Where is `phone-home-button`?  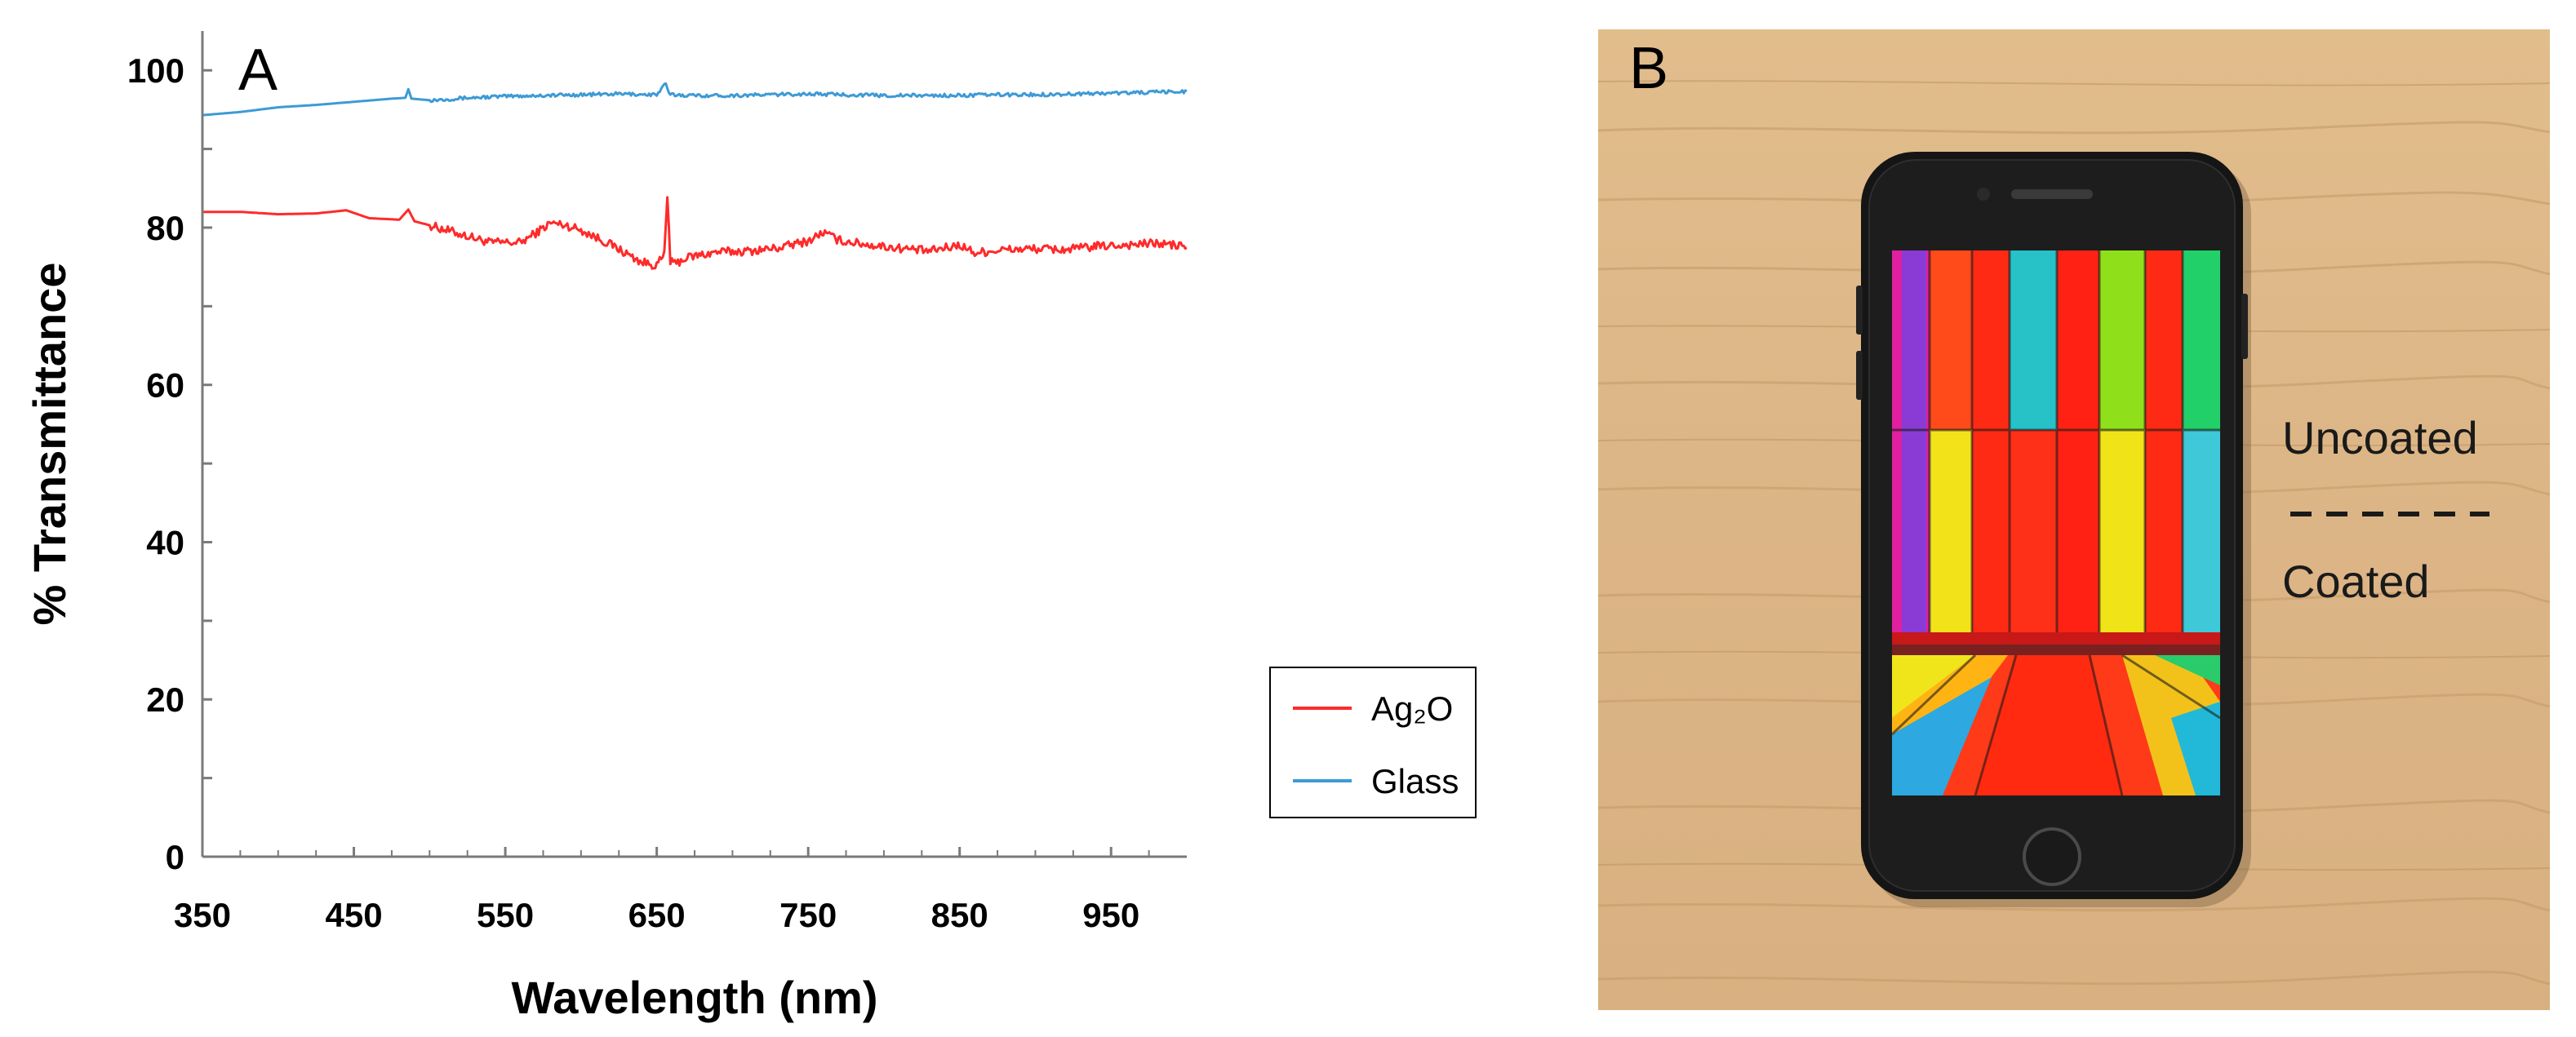 phone-home-button is located at coordinates (2052, 856).